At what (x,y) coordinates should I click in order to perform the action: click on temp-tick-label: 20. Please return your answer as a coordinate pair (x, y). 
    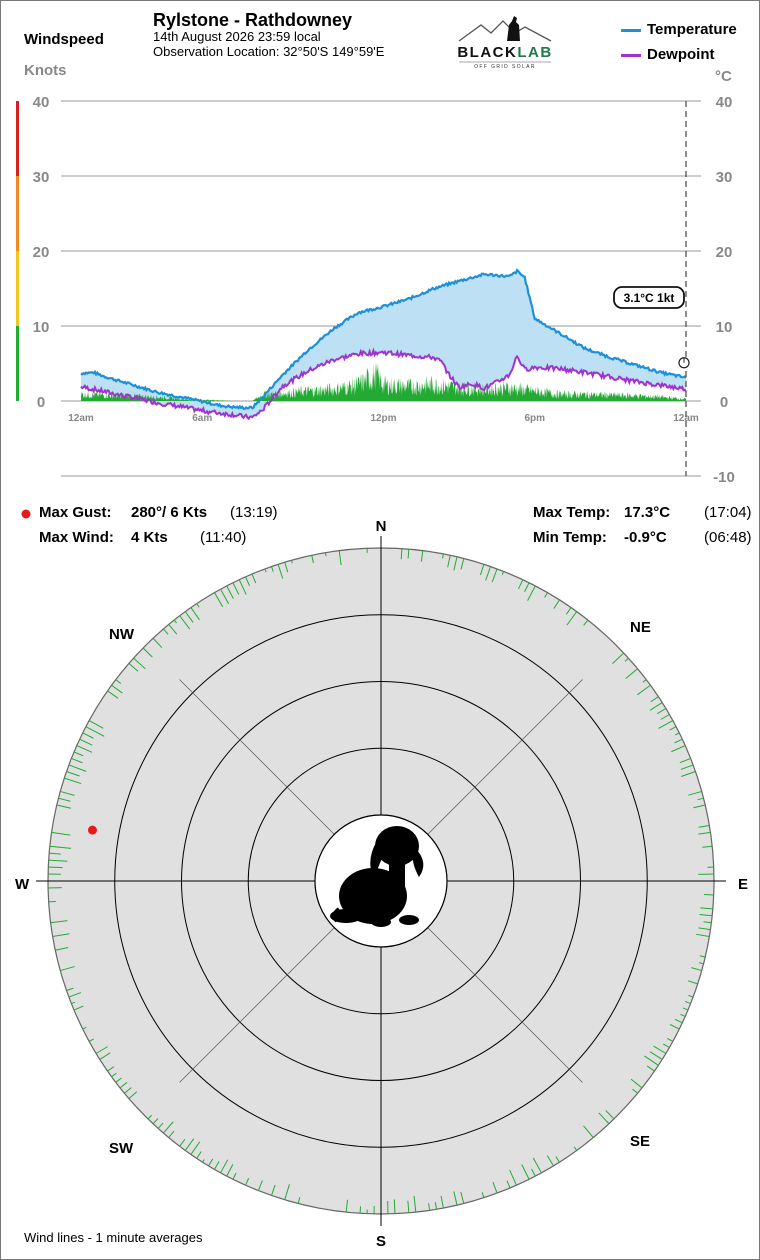
    Looking at the image, I should click on (724, 252).